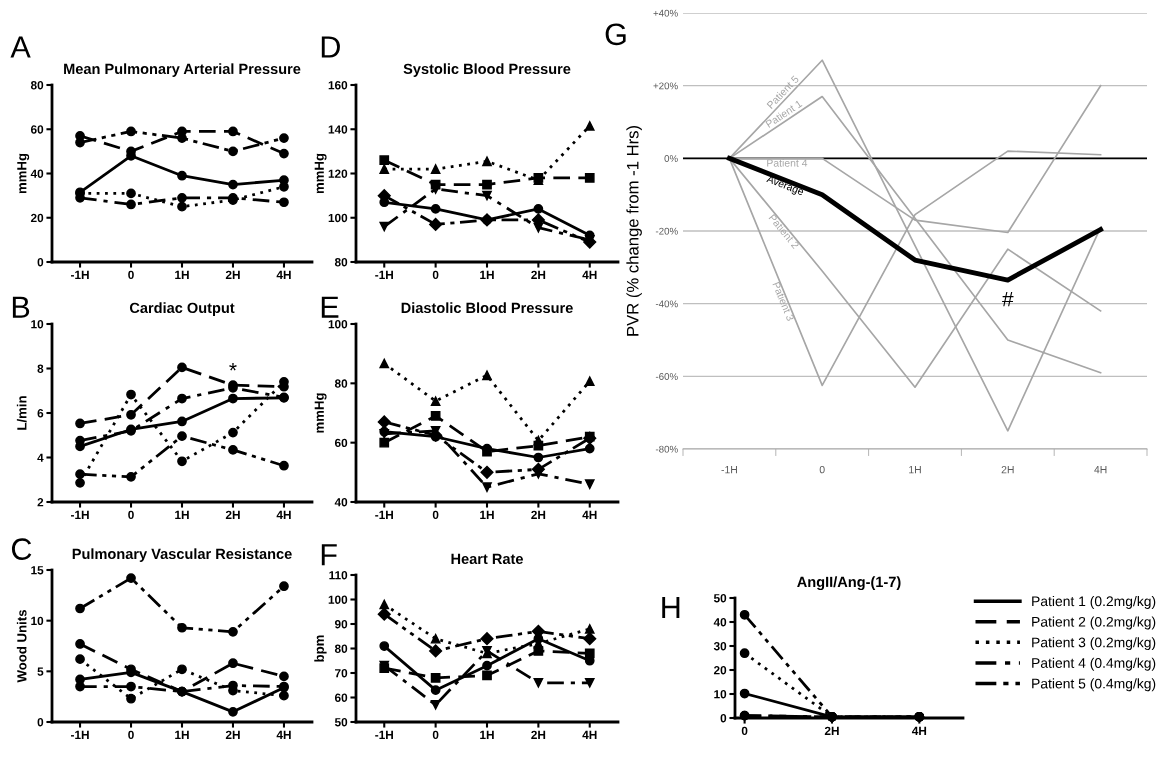 This screenshot has width=1168, height=771. What do you see at coordinates (330, 307) in the screenshot?
I see `text: E` at bounding box center [330, 307].